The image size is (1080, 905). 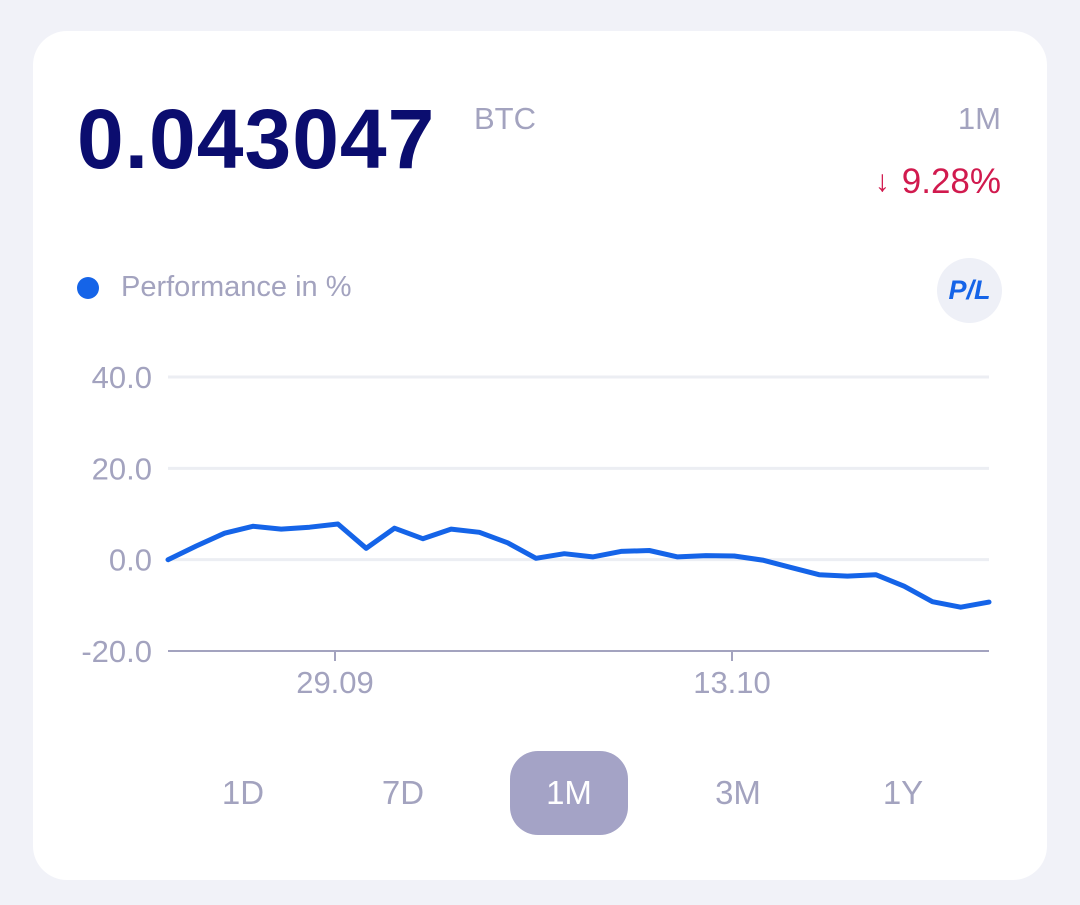 I want to click on selected-period-label: 1M, so click(x=979, y=118).